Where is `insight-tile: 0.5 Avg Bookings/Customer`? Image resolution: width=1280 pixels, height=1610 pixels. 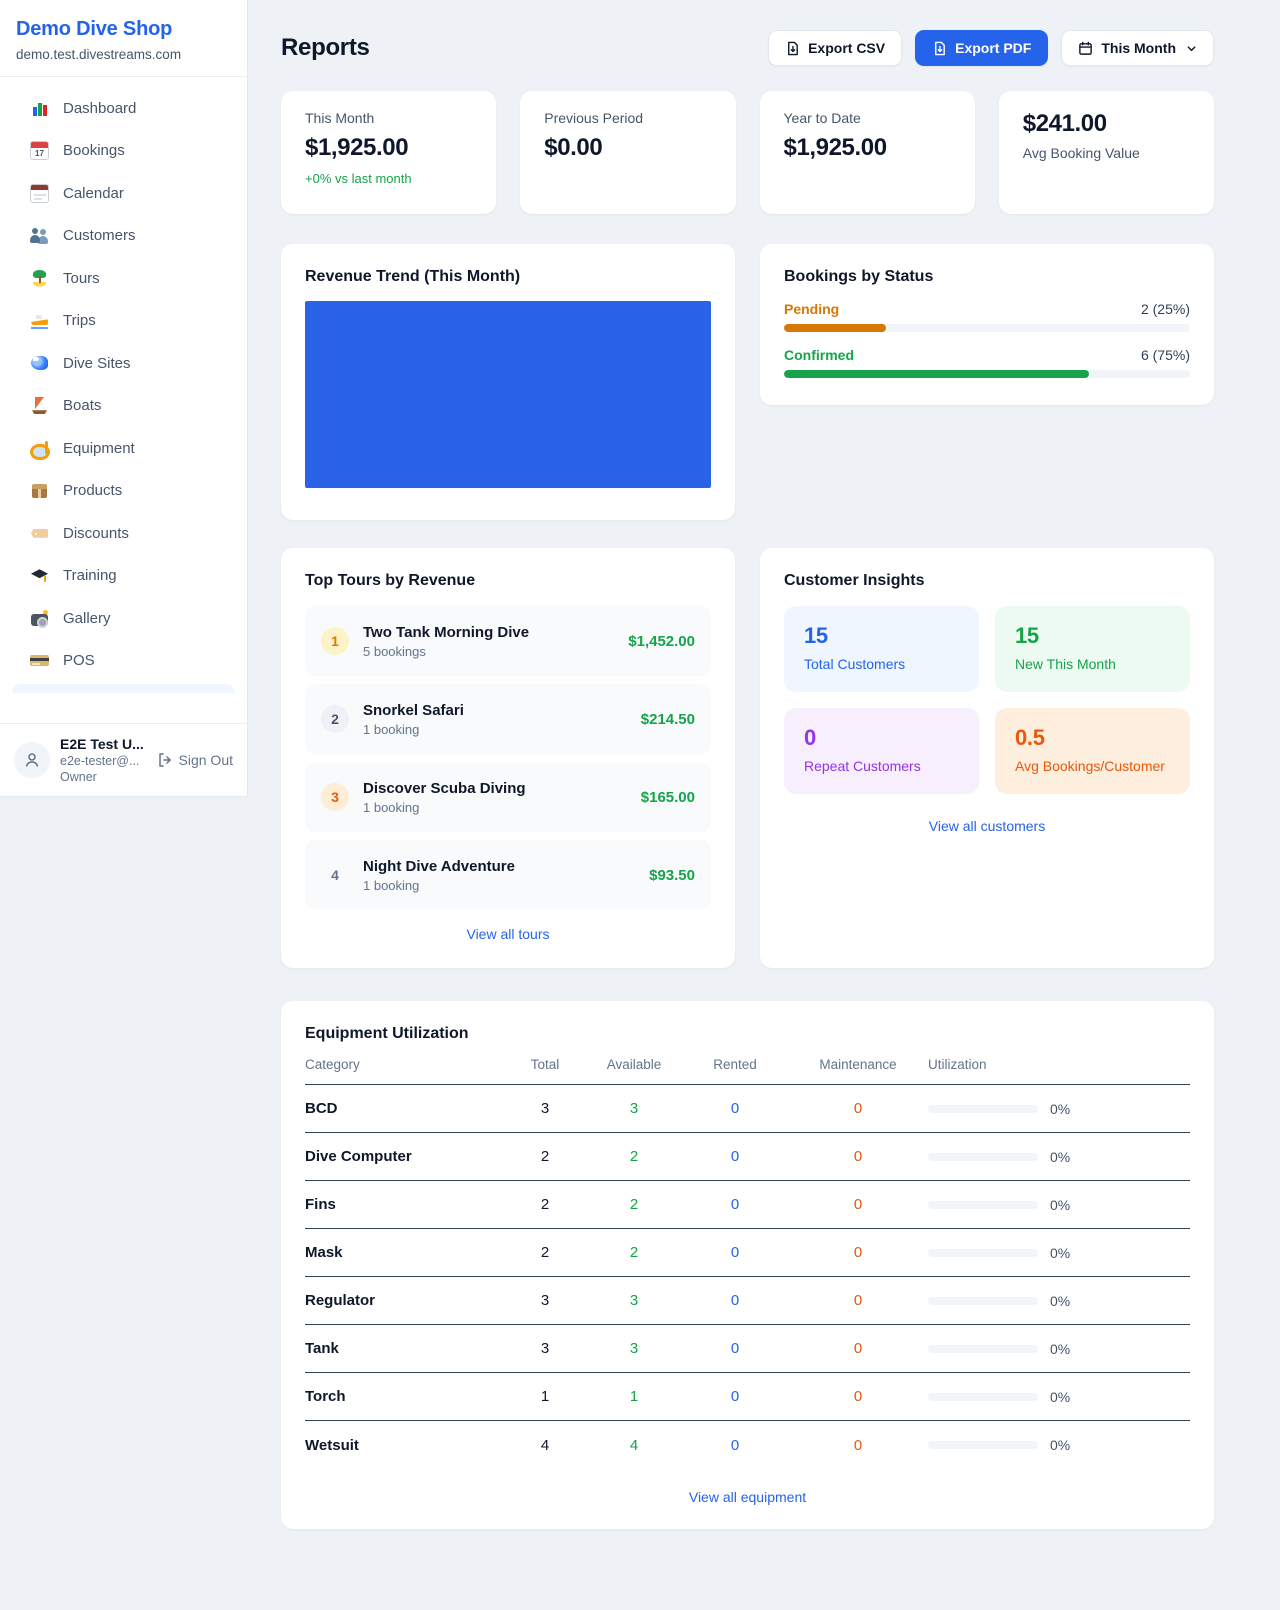 insight-tile: 0.5 Avg Bookings/Customer is located at coordinates (1092, 751).